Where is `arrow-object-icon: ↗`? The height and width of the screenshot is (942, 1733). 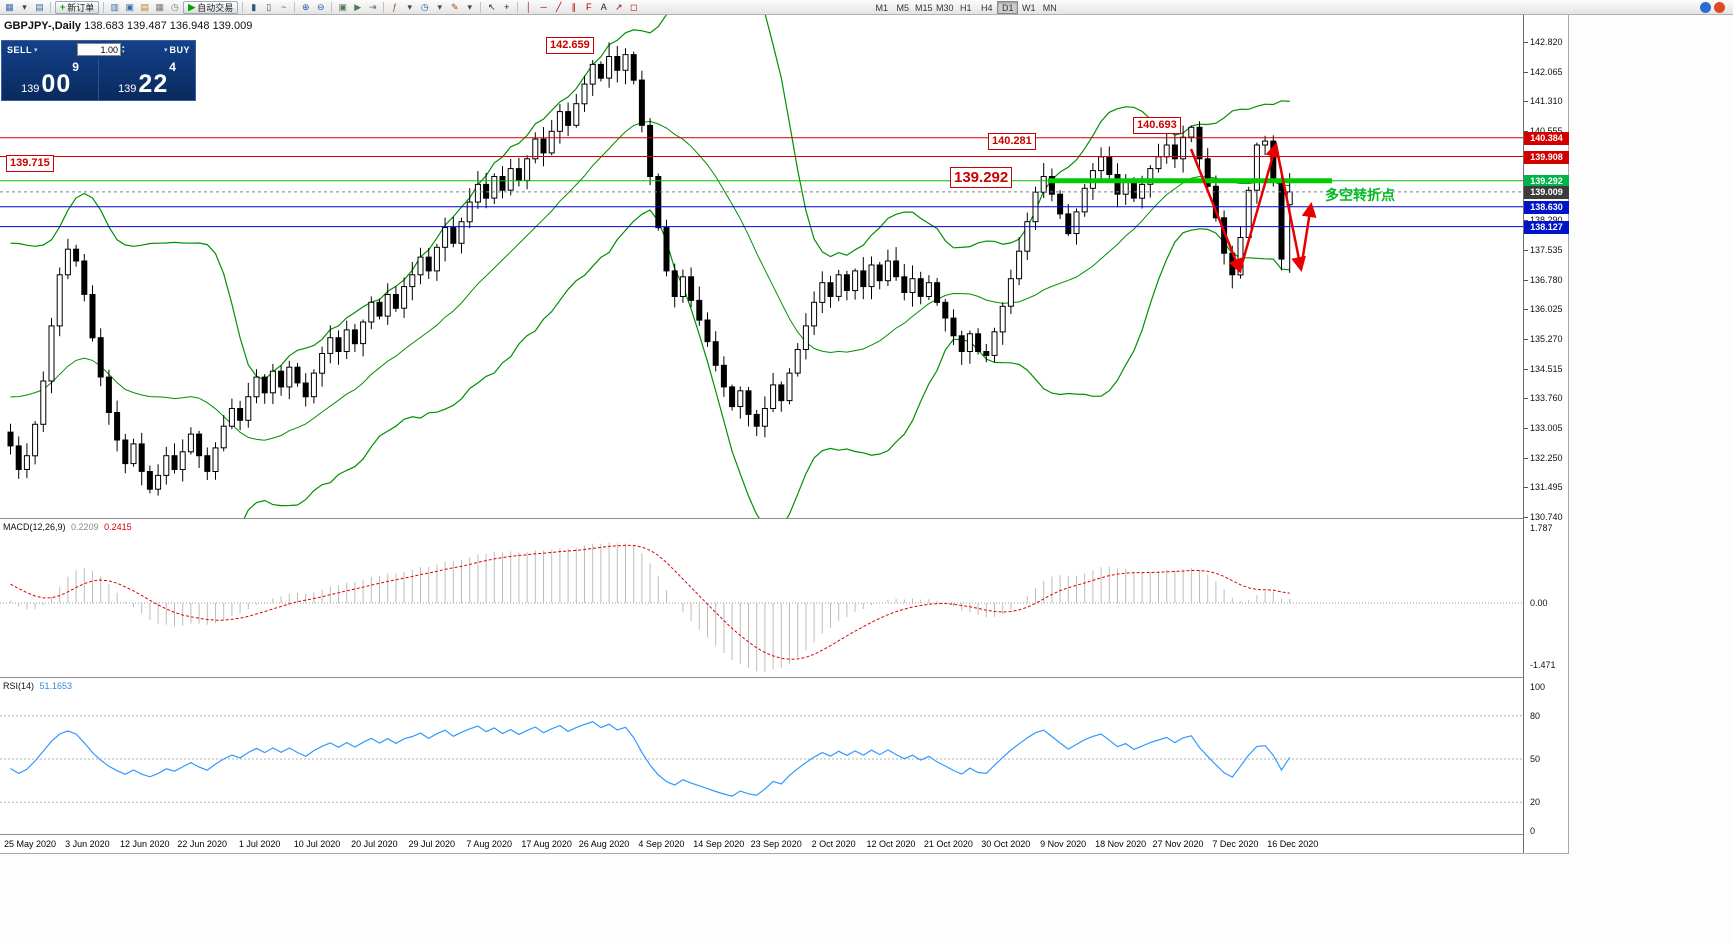 arrow-object-icon: ↗ is located at coordinates (618, 6).